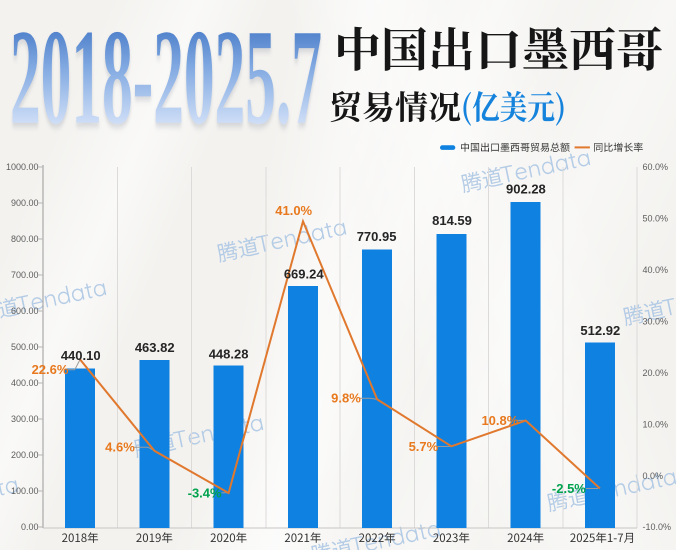 This screenshot has width=676, height=550. I want to click on svg-text: -3.4%, so click(205, 492).